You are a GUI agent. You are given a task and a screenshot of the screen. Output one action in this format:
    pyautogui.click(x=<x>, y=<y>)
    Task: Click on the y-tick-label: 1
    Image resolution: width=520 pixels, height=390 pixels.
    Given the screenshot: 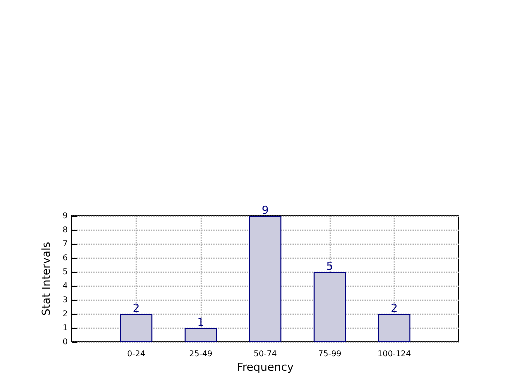 What is the action you would take?
    pyautogui.click(x=65, y=328)
    